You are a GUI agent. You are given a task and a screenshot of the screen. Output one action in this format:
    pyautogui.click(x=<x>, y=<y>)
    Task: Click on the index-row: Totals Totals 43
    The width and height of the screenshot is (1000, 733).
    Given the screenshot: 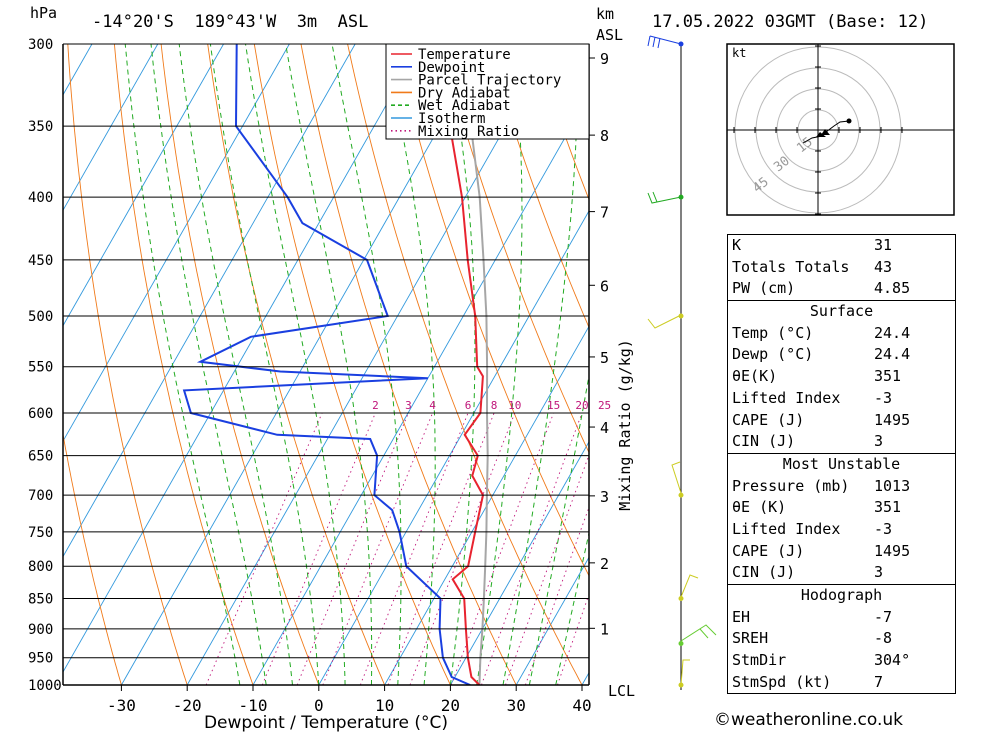 What is the action you would take?
    pyautogui.click(x=841, y=268)
    